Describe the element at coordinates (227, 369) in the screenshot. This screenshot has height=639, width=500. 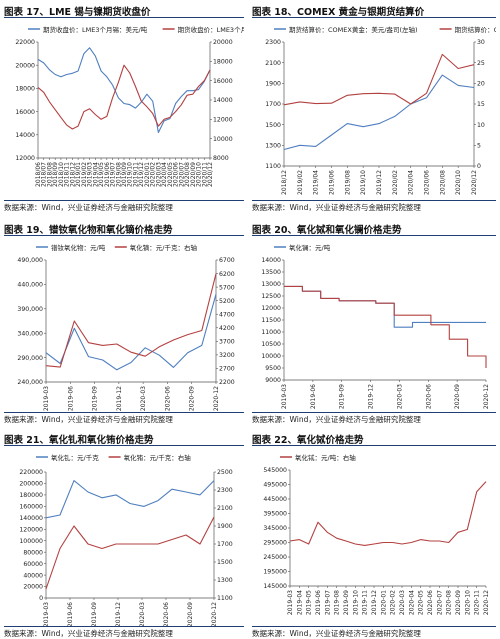
I see `y2-tick-label: 2700` at that location.